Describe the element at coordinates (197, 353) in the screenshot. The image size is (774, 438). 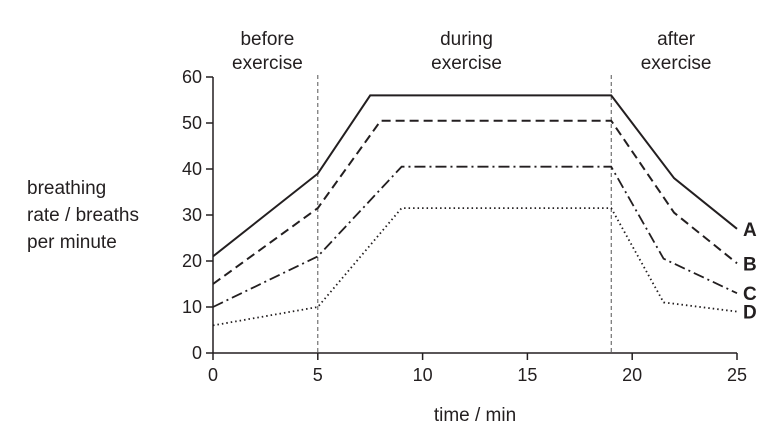
I see `y-tick-label: 0` at that location.